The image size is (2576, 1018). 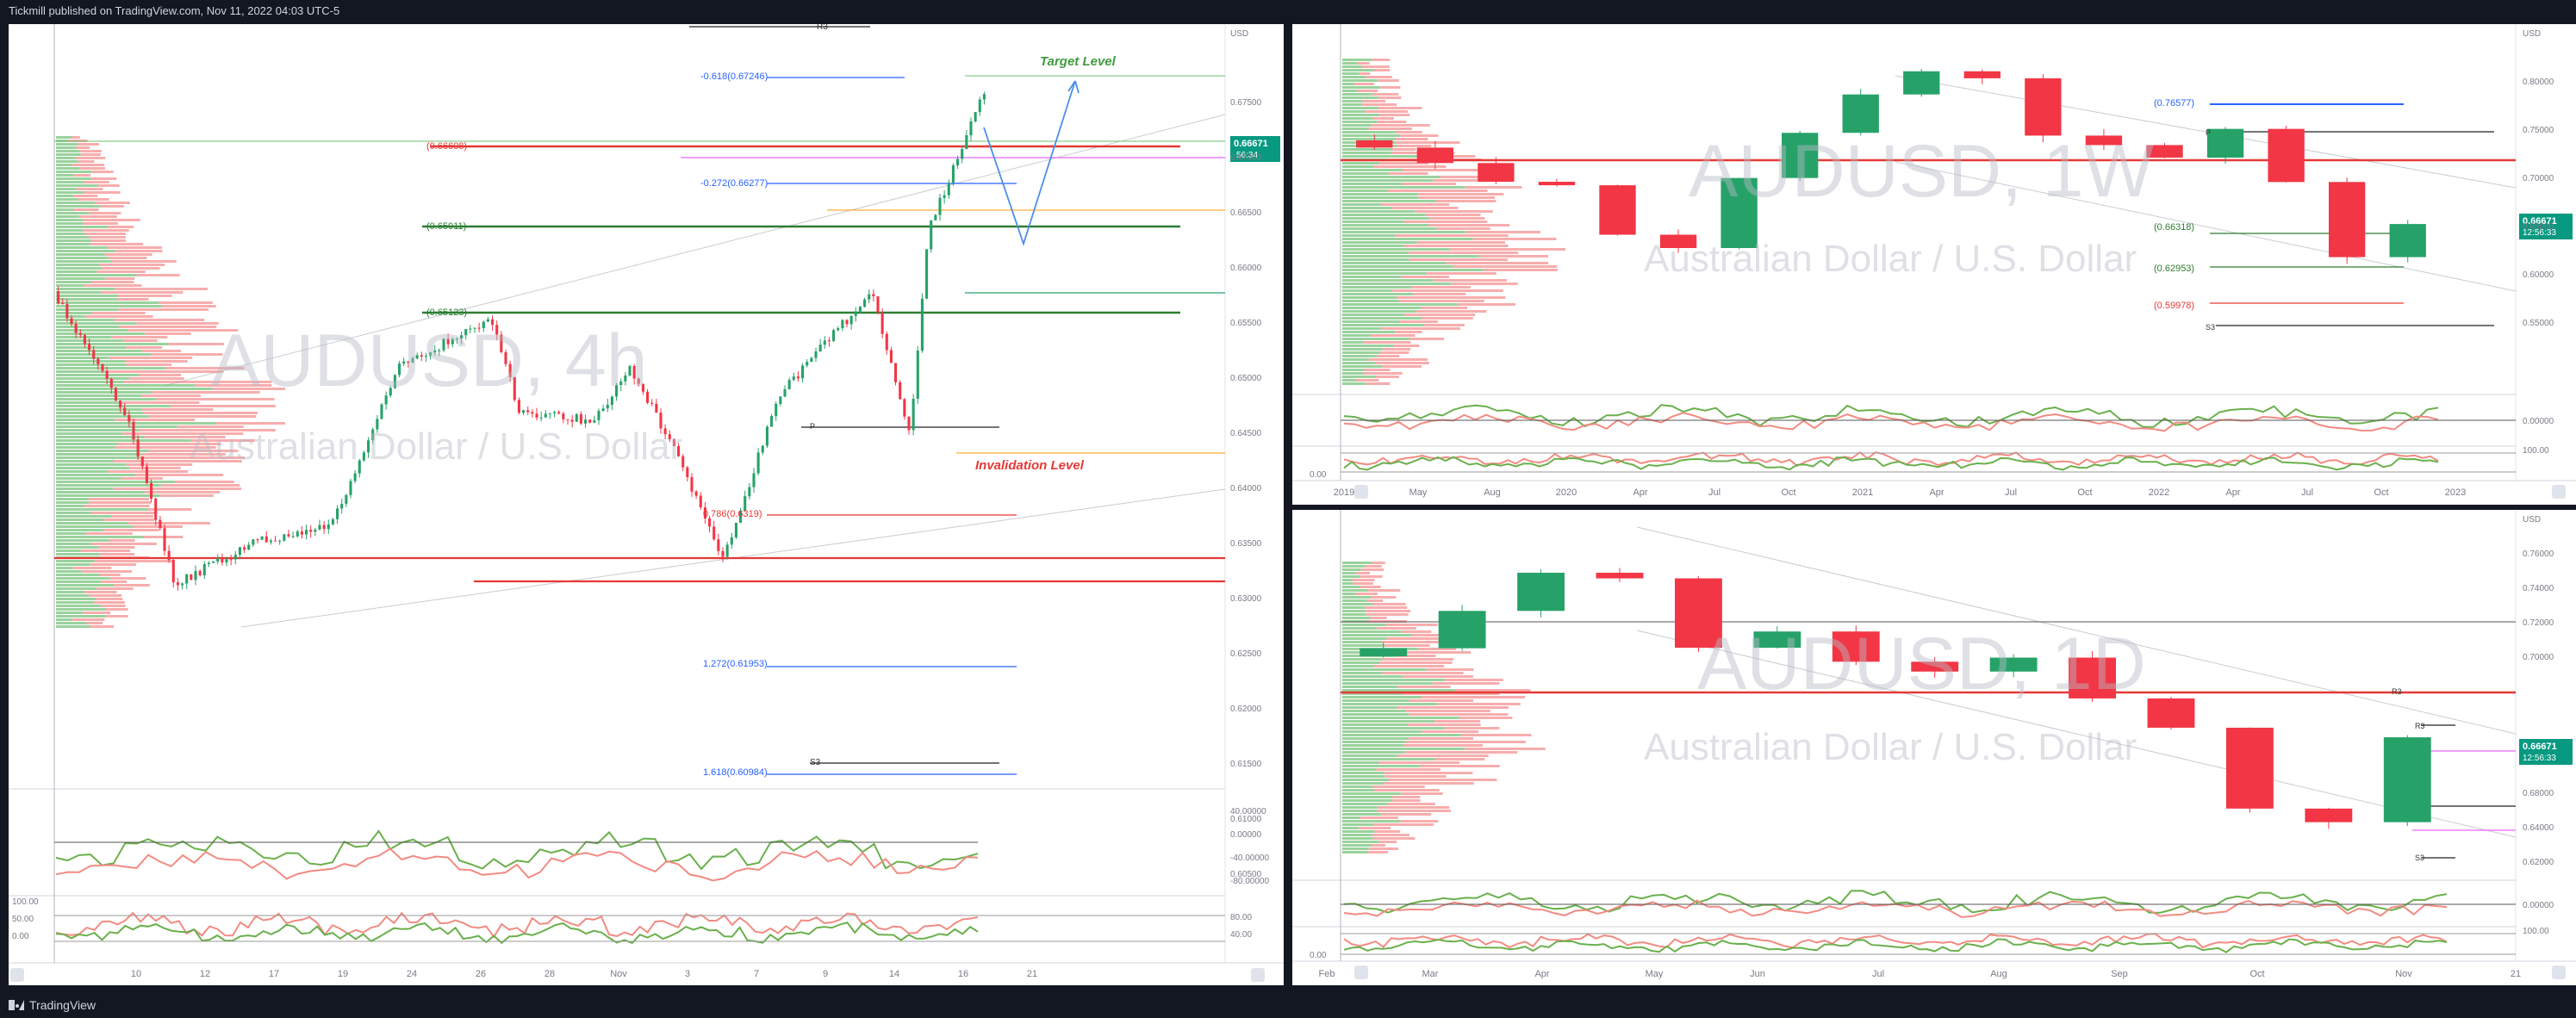 I want to click on level-label-066608: (0.66608), so click(x=447, y=146).